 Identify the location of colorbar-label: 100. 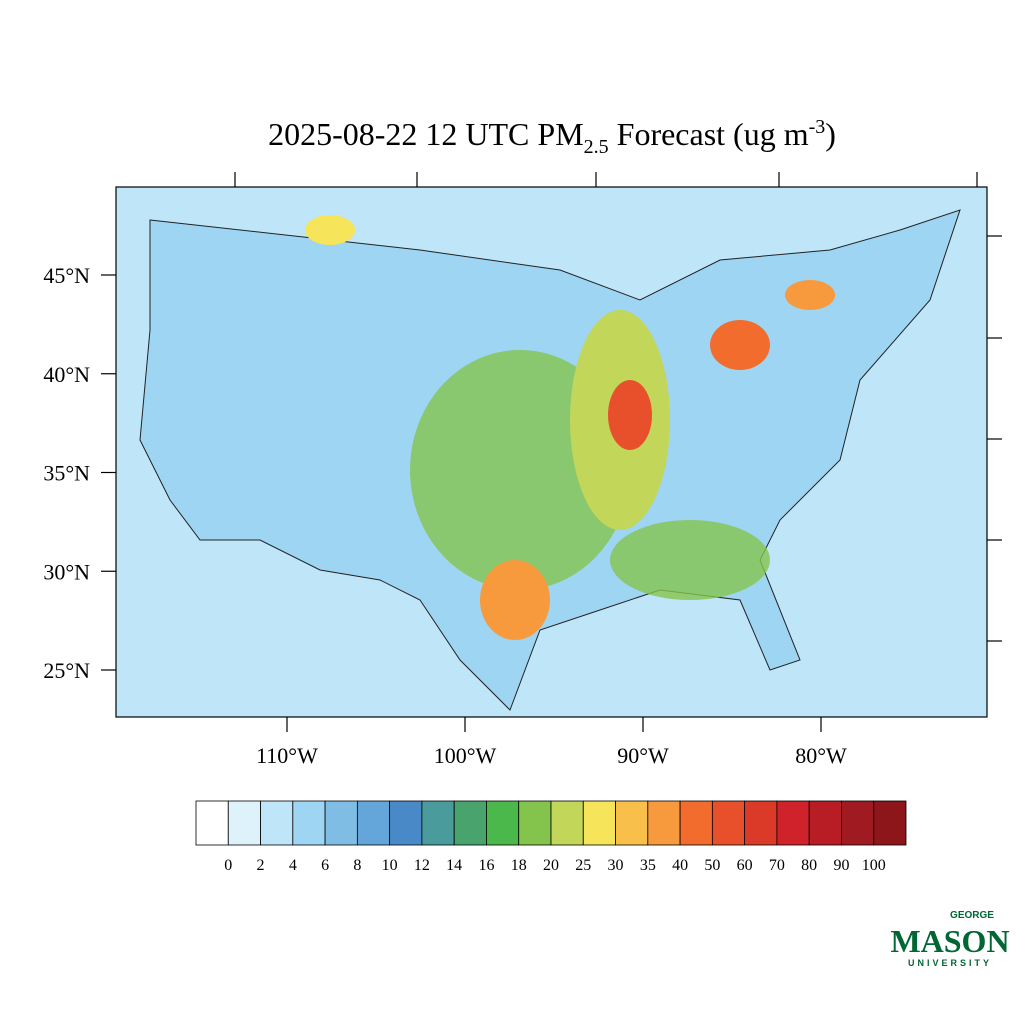
(874, 865).